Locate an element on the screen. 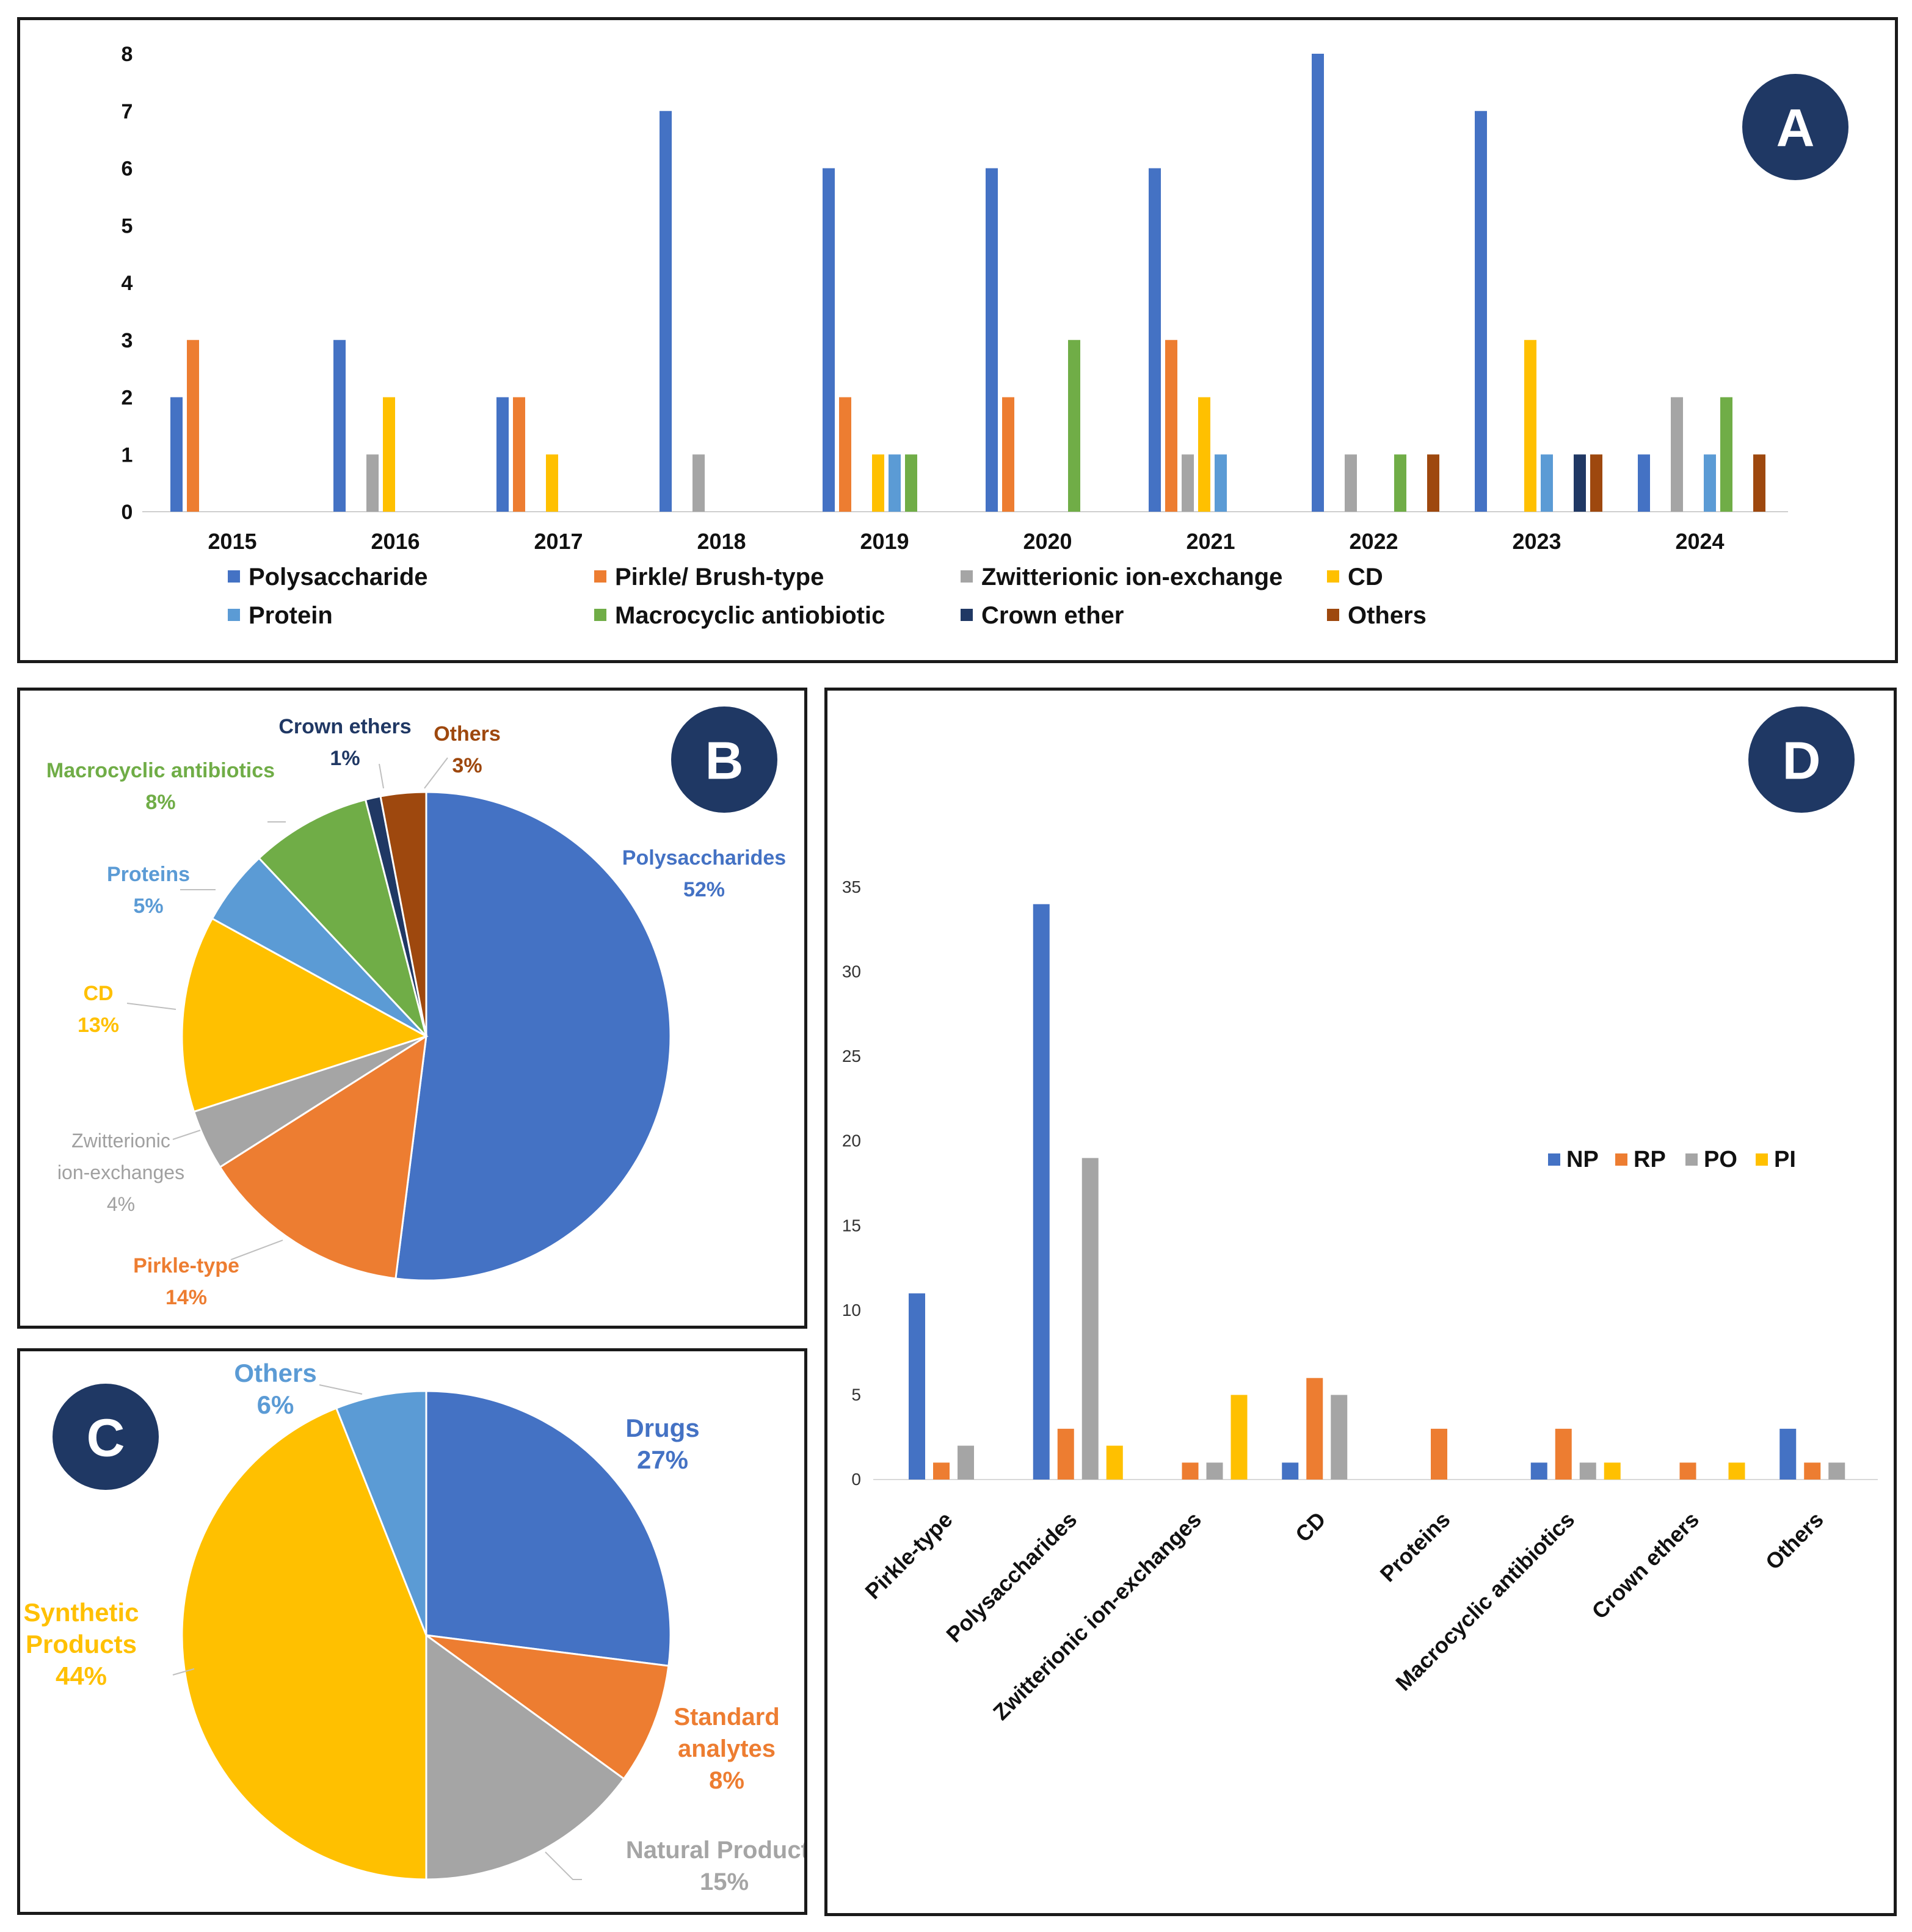  a-bar-macrocyclic-antiobiotic-2020 is located at coordinates (1074, 426).